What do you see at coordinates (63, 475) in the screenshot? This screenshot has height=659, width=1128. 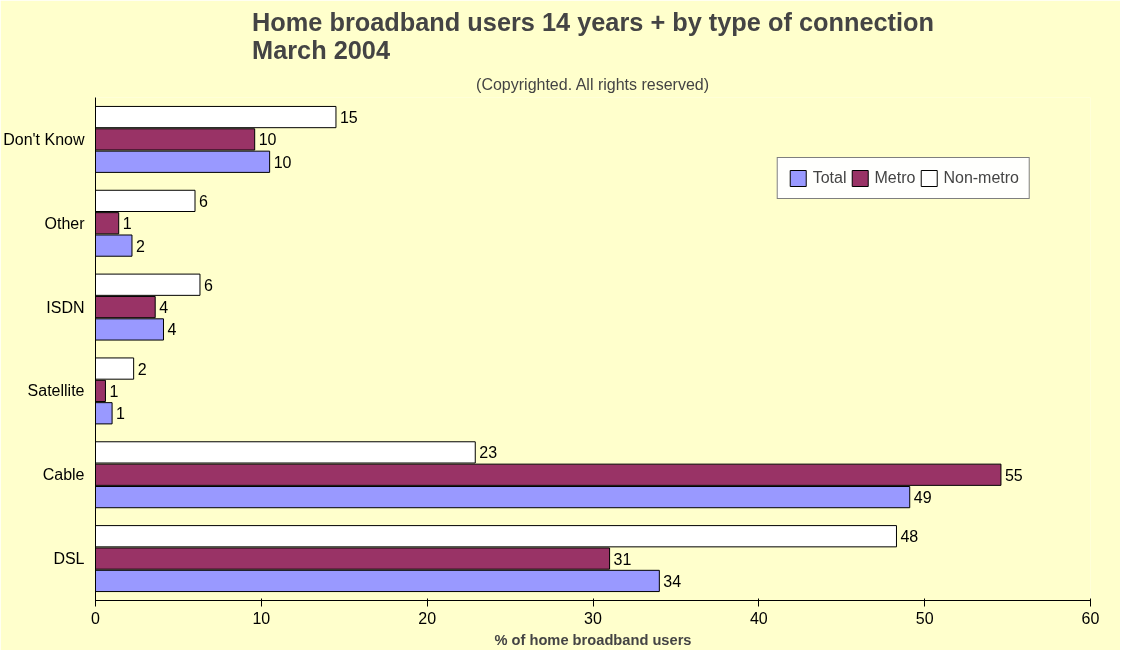 I see `y-tick-label: Cable` at bounding box center [63, 475].